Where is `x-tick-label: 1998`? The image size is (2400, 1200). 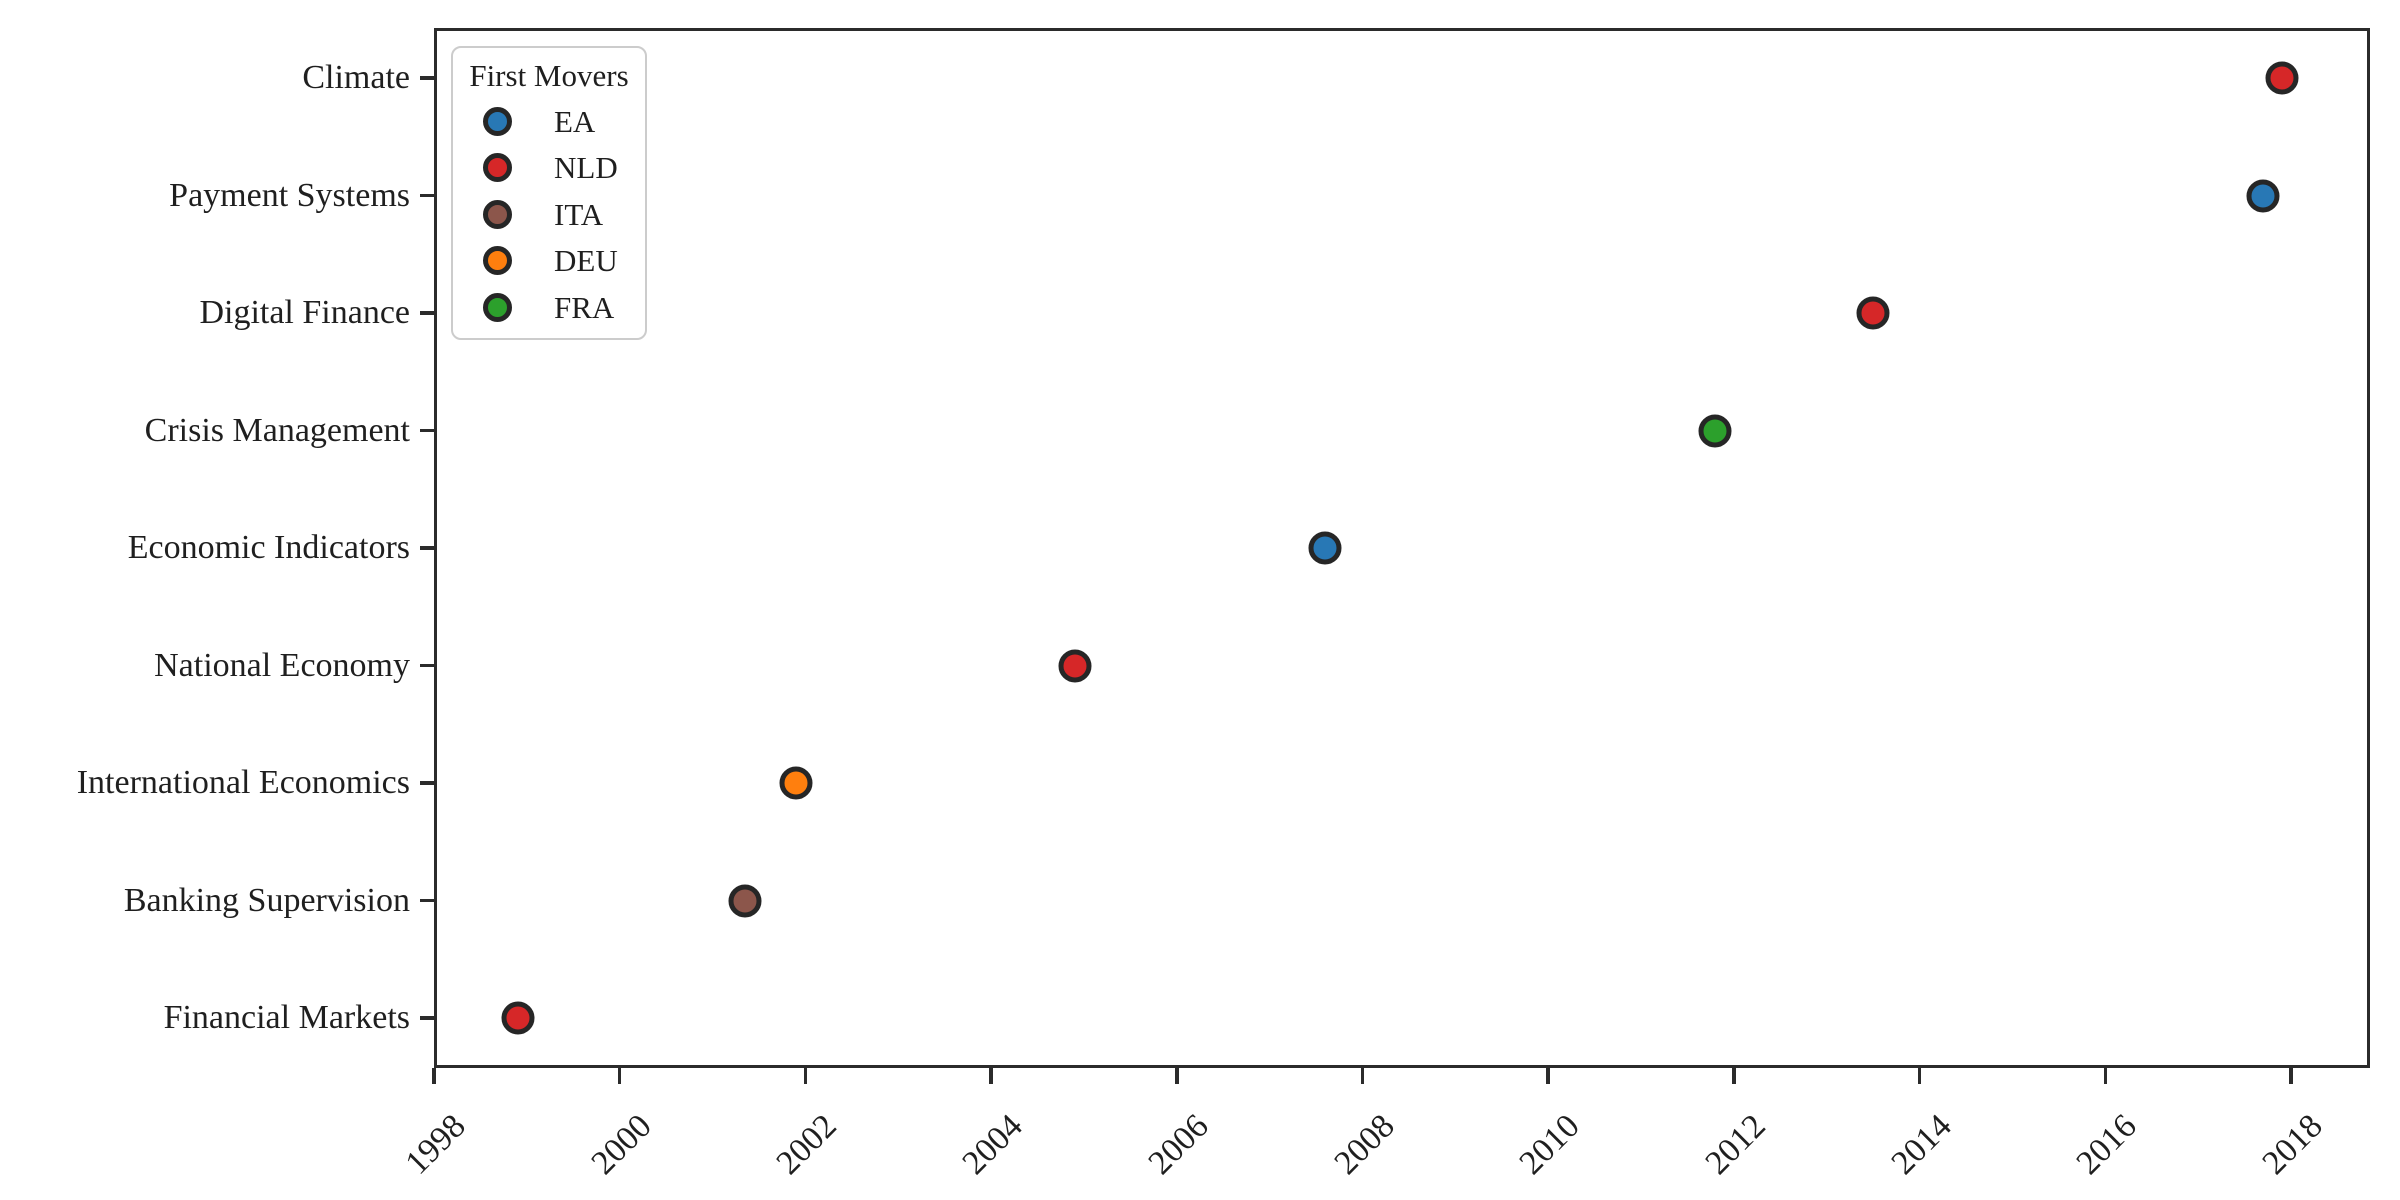 x-tick-label: 1998 is located at coordinates (435, 1144).